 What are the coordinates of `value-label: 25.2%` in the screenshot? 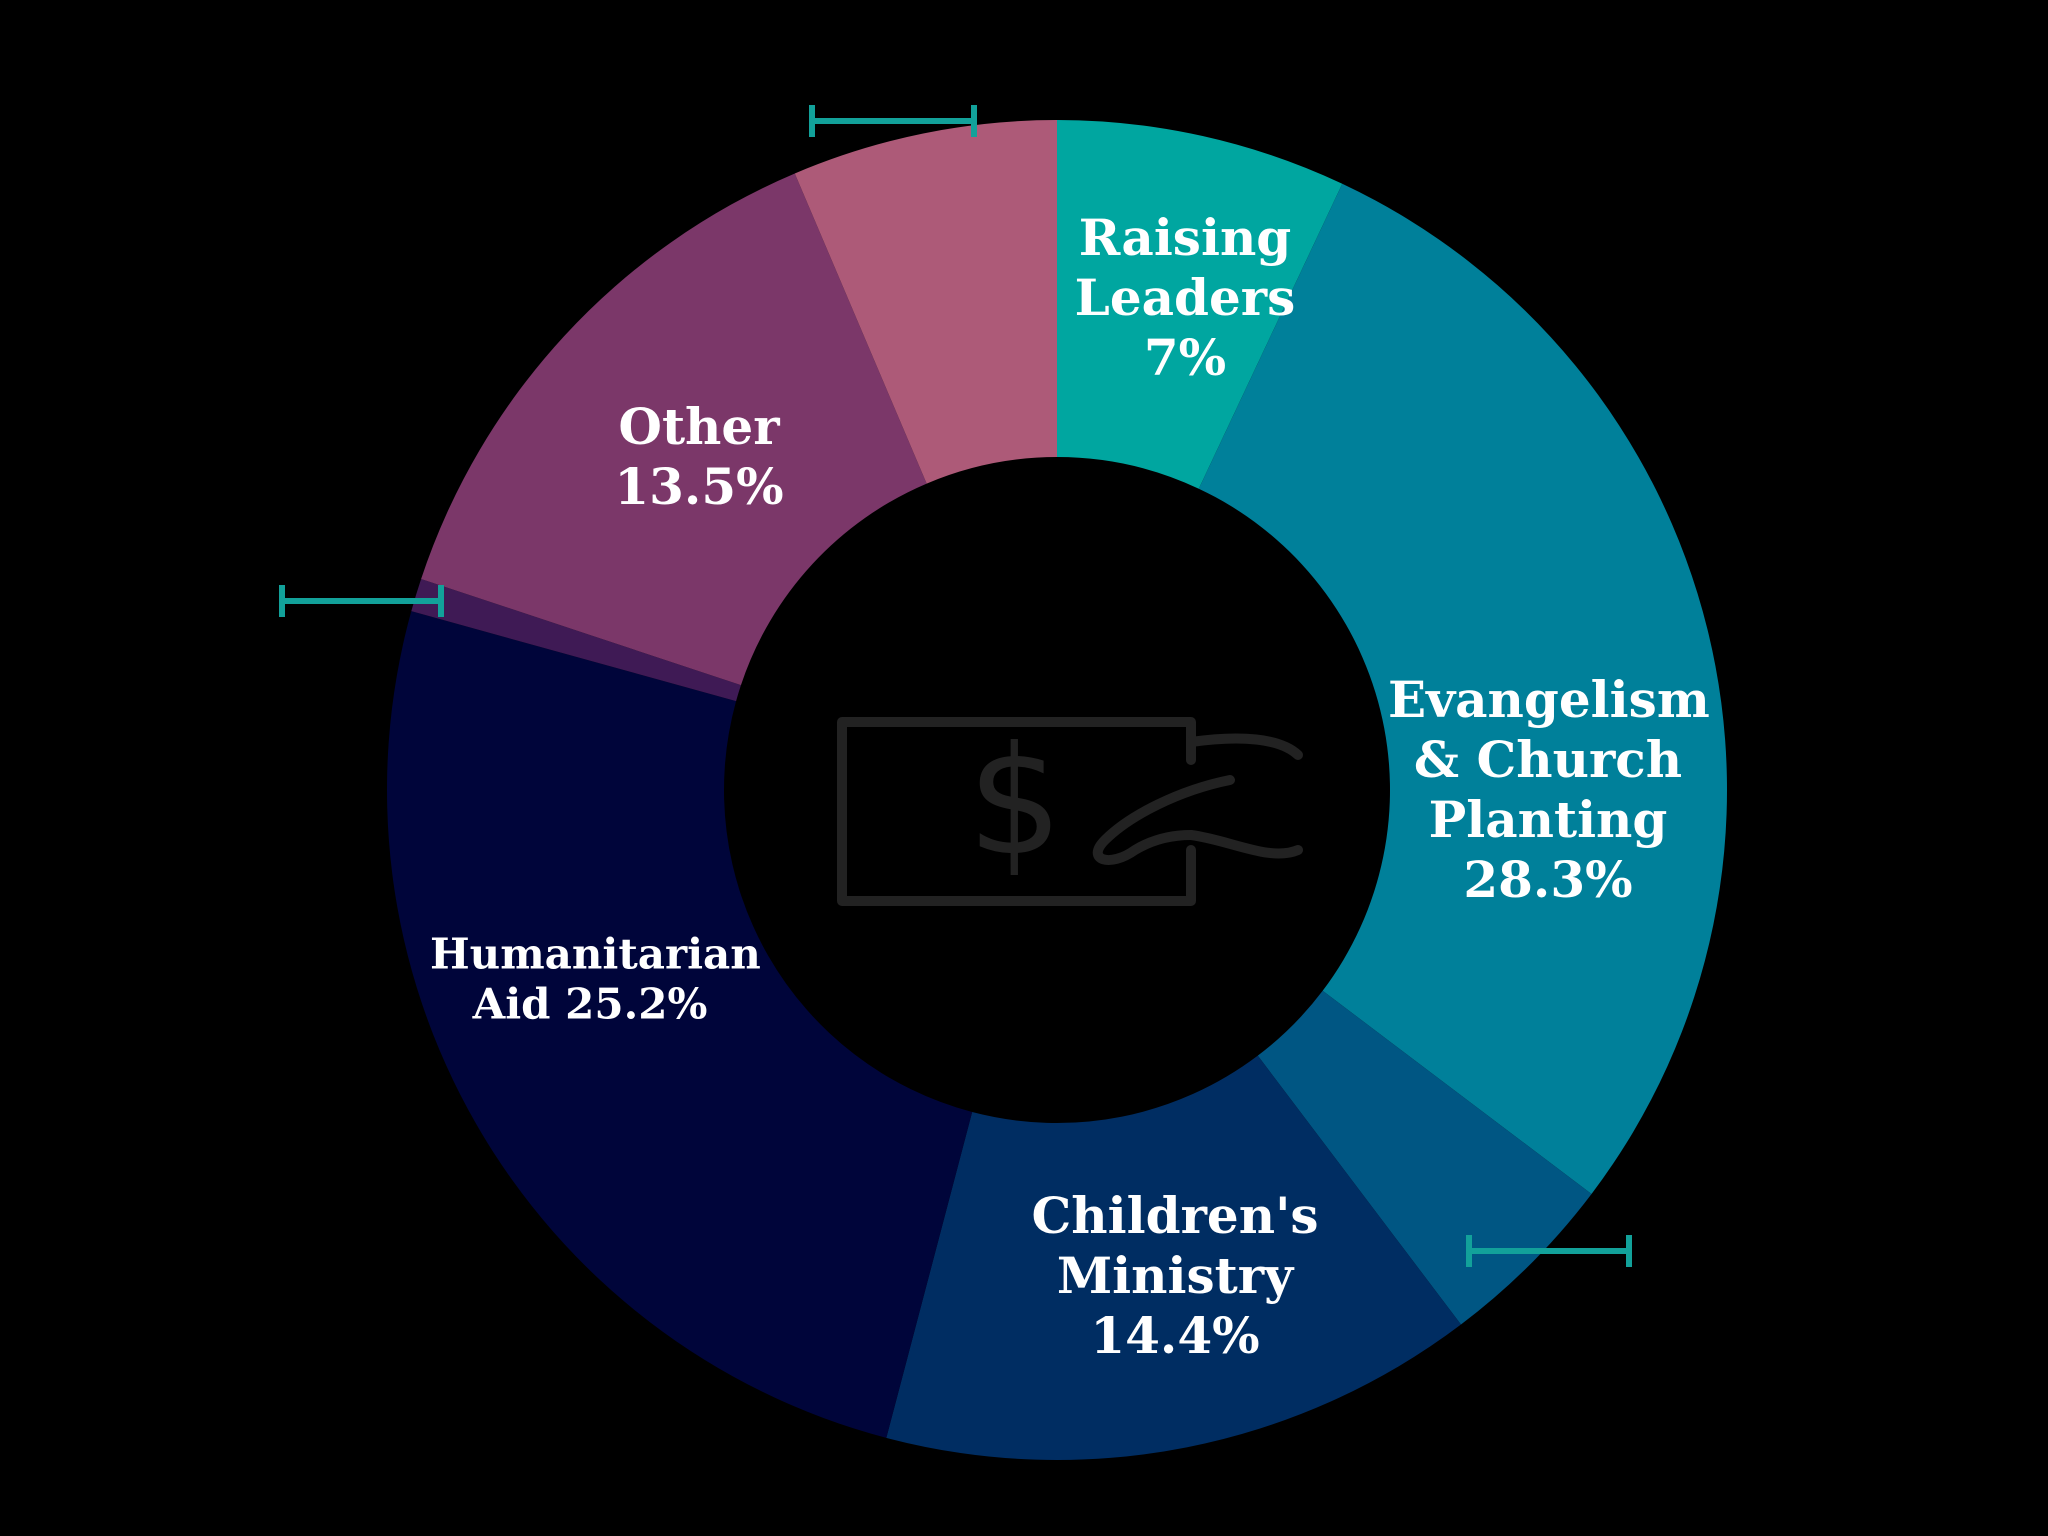 It's located at (636, 1004).